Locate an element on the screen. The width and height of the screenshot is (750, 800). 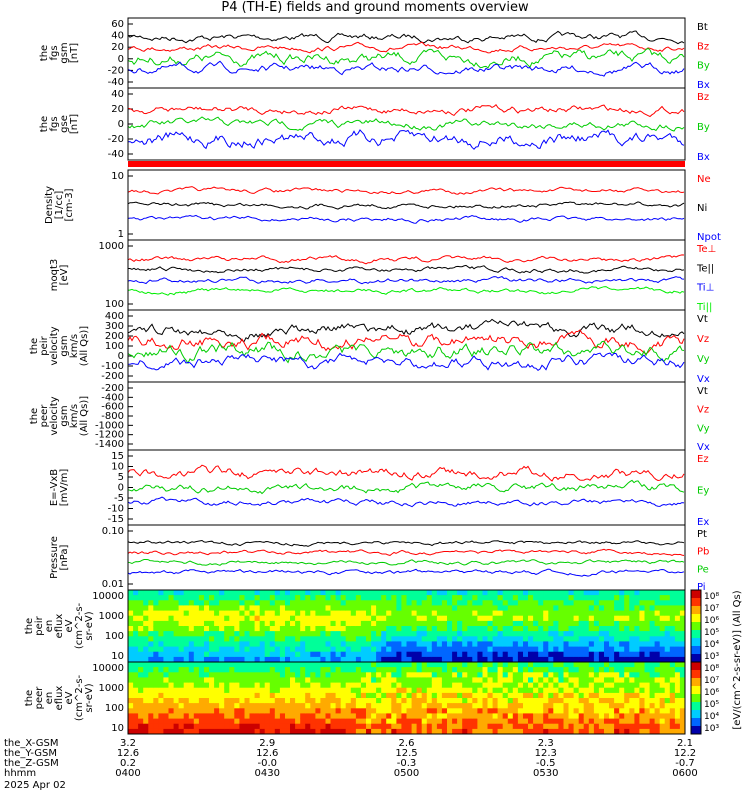
panel-4-tick-6: -200 is located at coordinates (112, 376).